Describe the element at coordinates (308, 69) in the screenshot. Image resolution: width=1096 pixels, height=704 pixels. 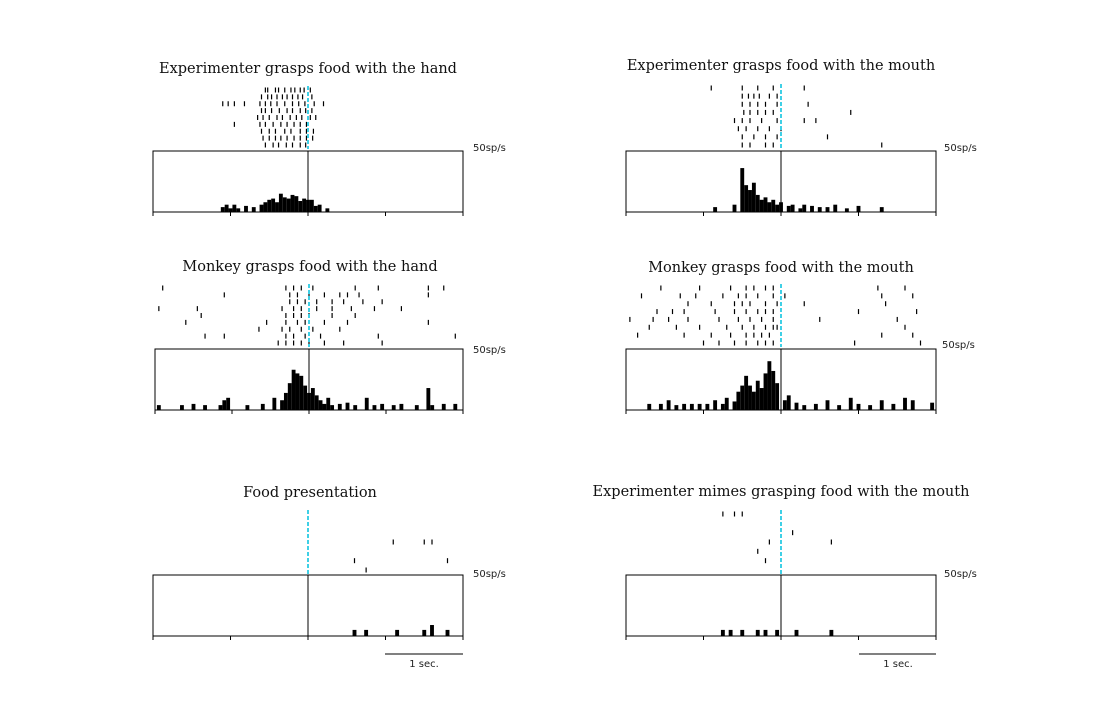
I see `panel-title: Experimenter grasps food with the hand` at that location.